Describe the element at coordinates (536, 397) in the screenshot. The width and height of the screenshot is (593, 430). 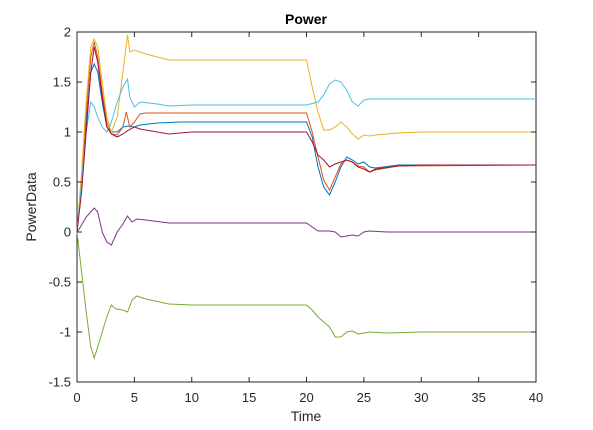
I see `x-tick-label: 40` at that location.